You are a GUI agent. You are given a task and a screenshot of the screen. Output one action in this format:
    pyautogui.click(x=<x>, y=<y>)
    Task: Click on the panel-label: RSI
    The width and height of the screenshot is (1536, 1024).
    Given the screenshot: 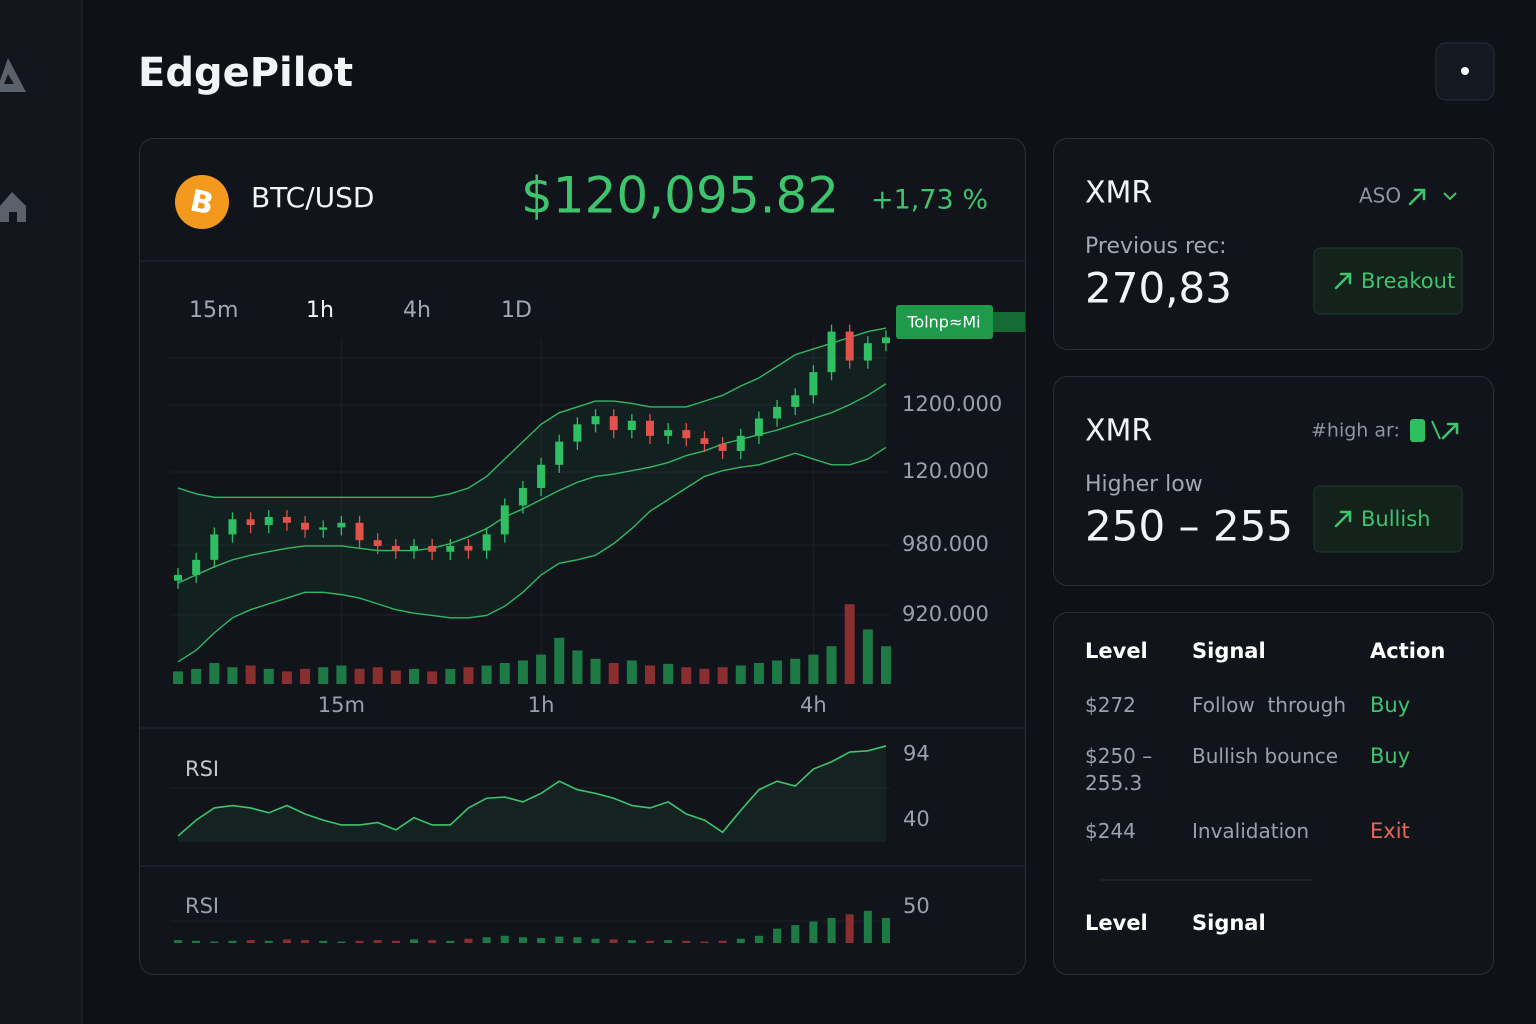 What is the action you would take?
    pyautogui.click(x=202, y=769)
    